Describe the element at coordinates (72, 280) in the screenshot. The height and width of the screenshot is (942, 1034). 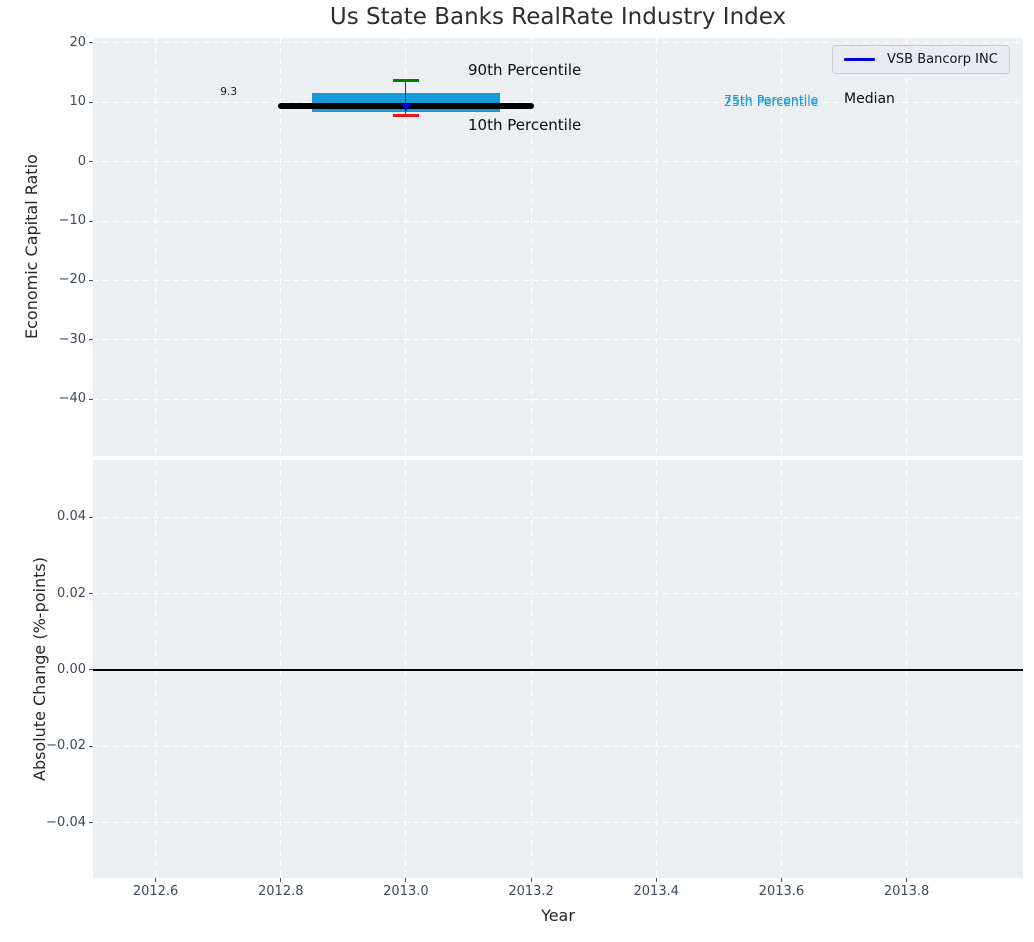
I see `y-tick-label: −20` at that location.